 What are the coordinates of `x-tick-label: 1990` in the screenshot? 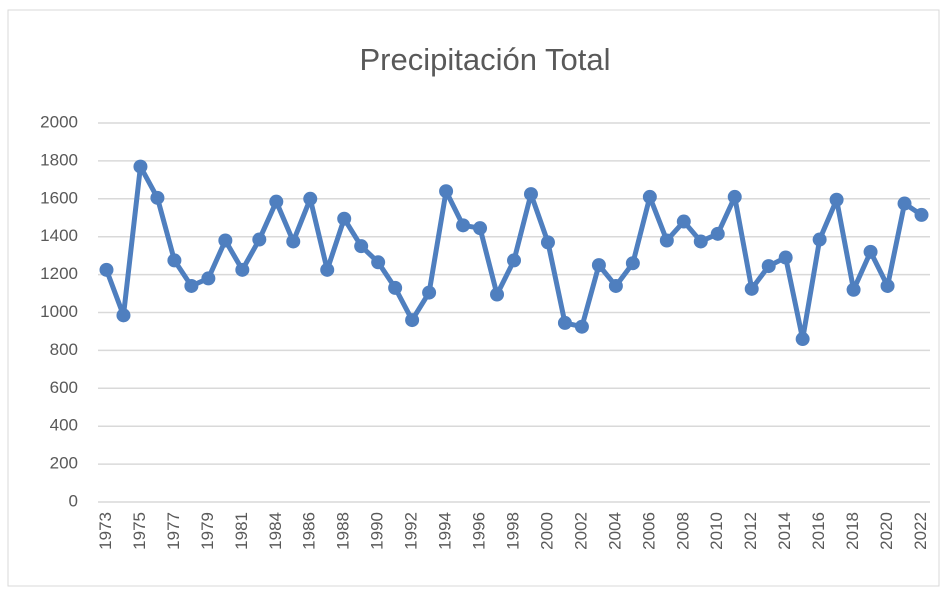 It's located at (377, 531).